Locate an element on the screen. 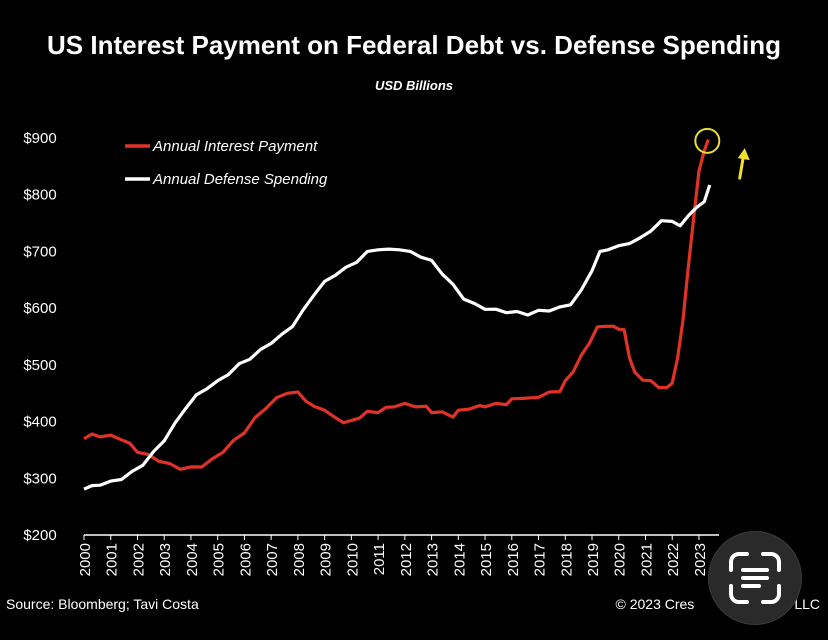  x-tick-label: 2008 is located at coordinates (299, 559).